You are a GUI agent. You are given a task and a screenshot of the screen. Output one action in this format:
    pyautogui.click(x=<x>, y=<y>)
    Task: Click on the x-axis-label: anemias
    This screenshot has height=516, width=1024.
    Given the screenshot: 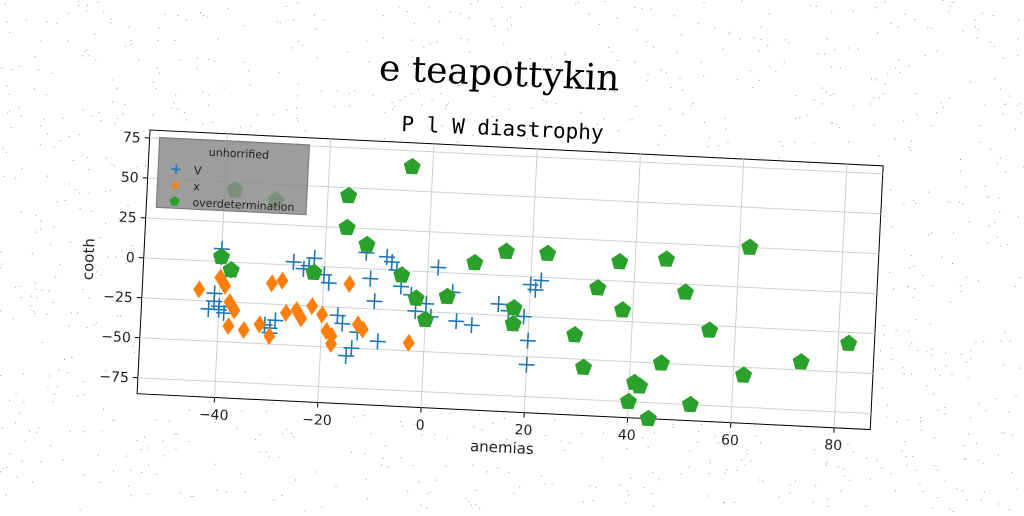 What is the action you would take?
    pyautogui.click(x=502, y=447)
    